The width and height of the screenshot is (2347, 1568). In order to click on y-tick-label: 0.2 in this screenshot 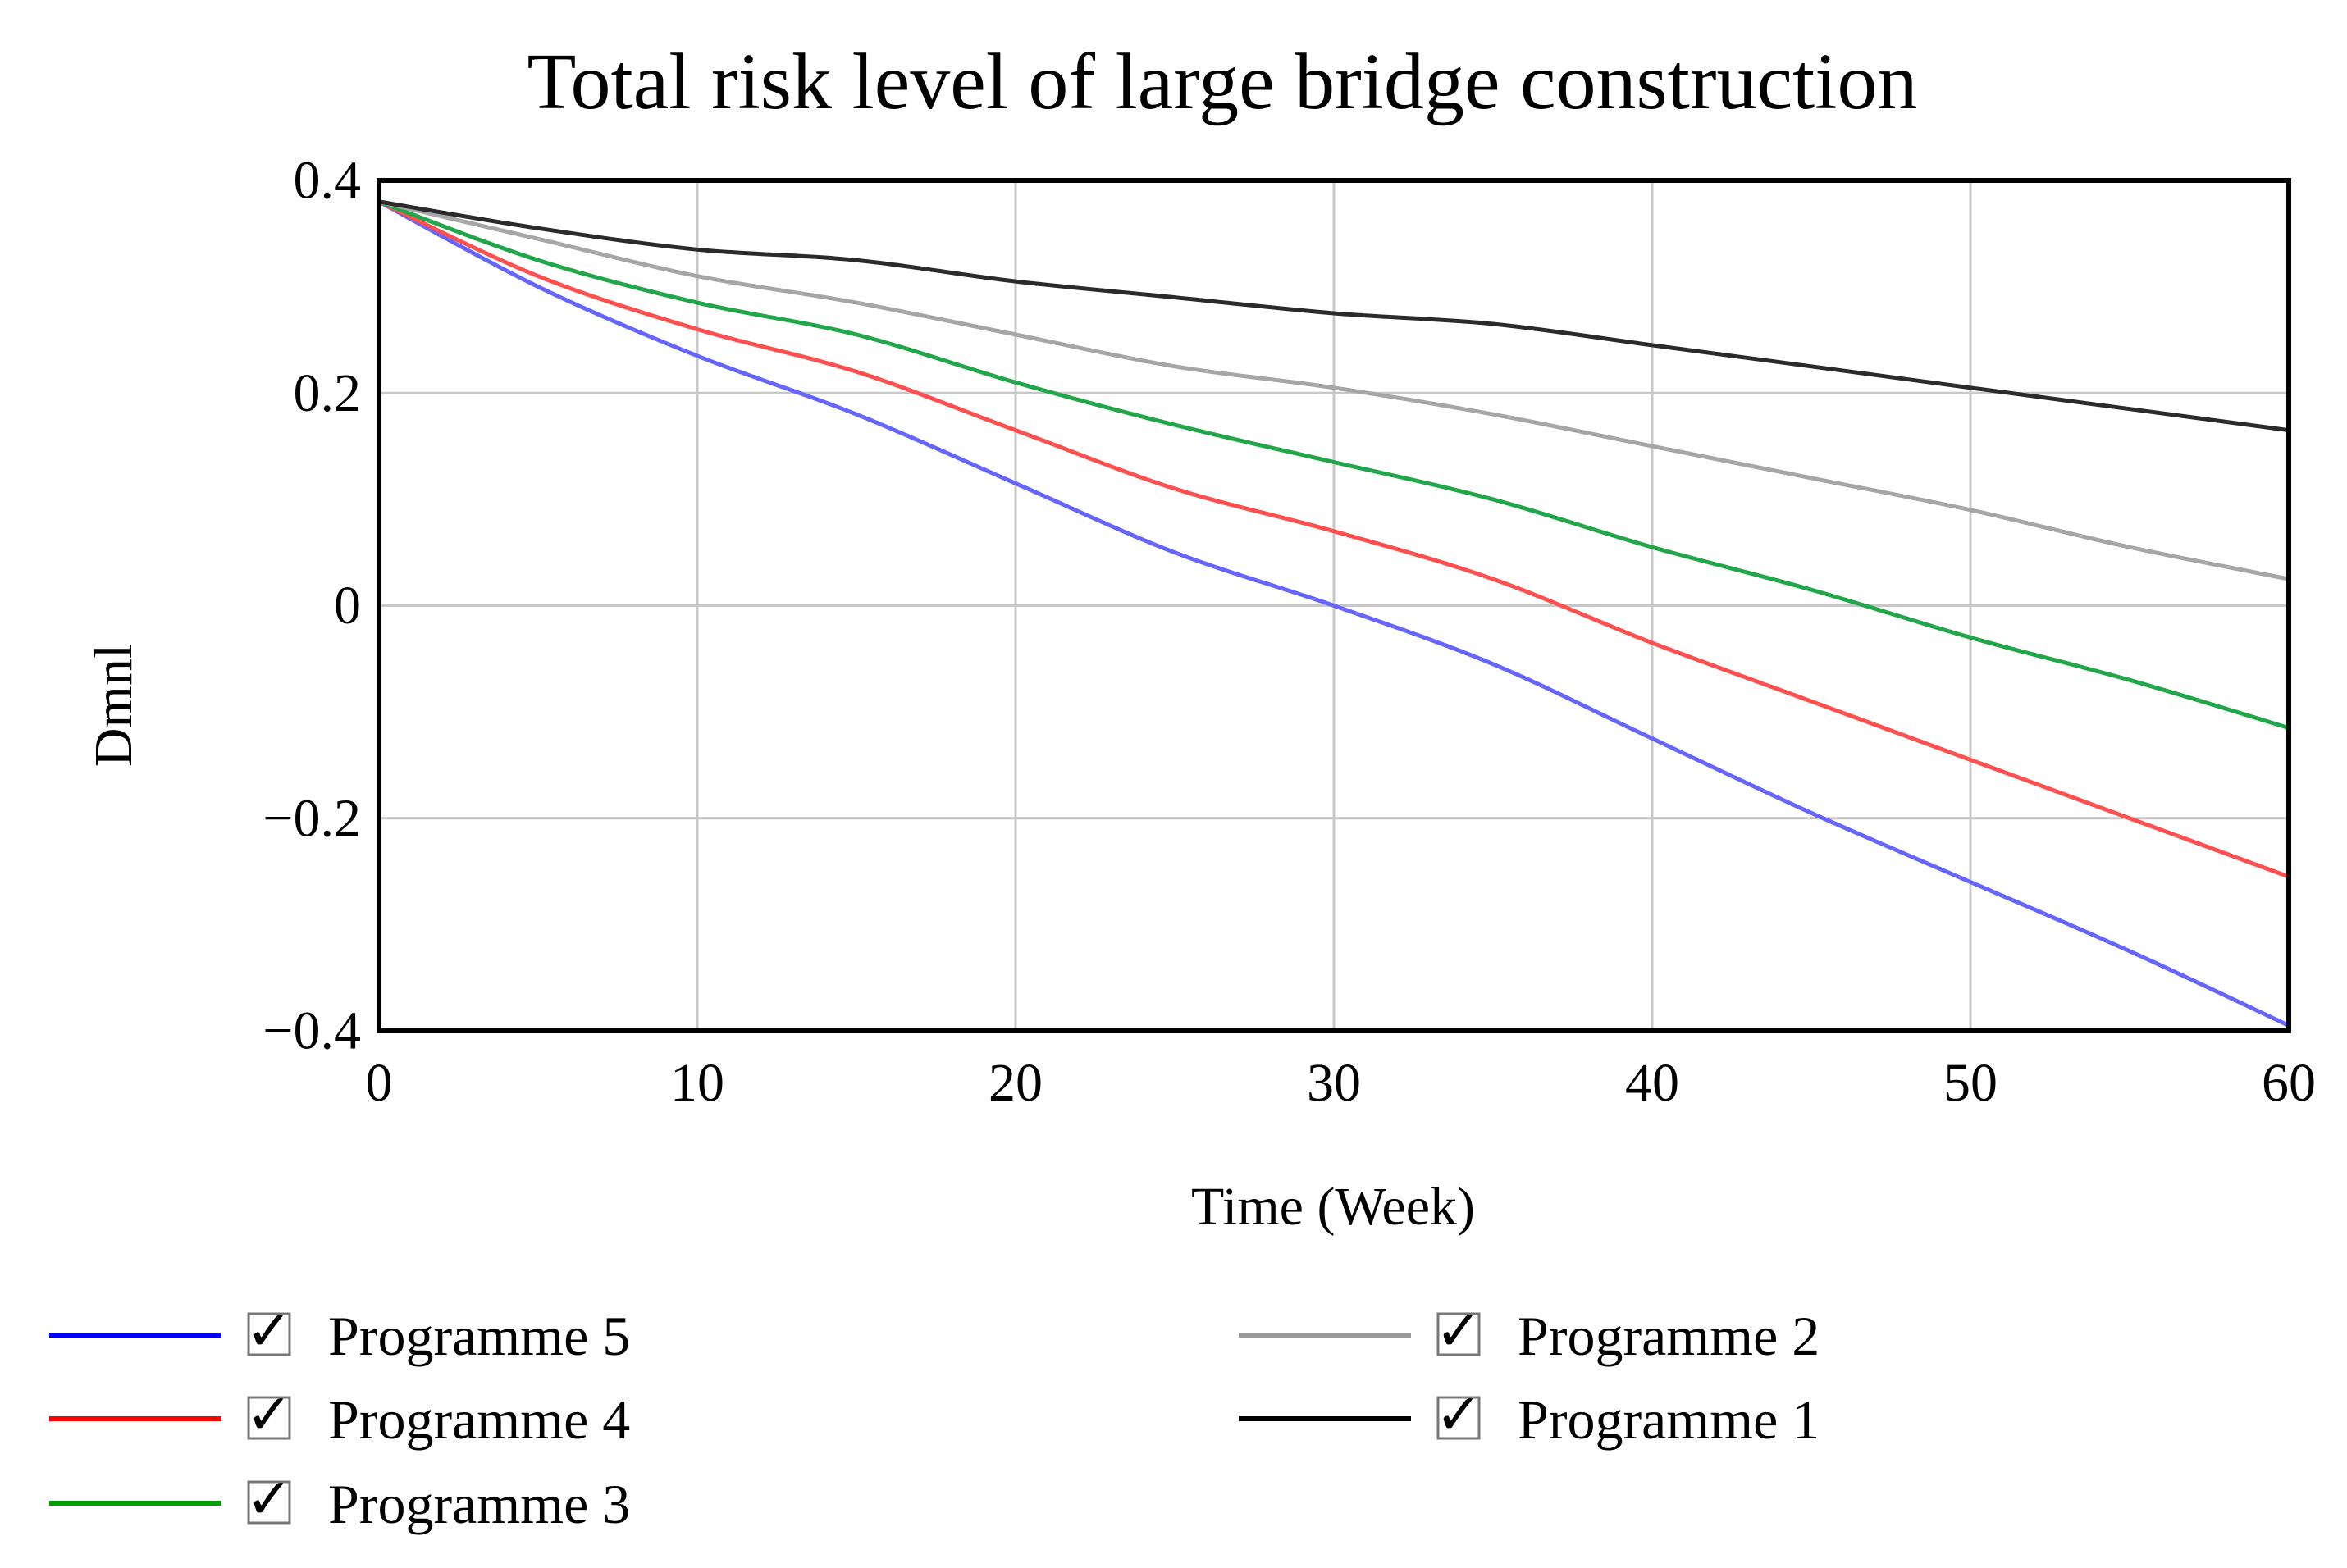, I will do `click(328, 393)`.